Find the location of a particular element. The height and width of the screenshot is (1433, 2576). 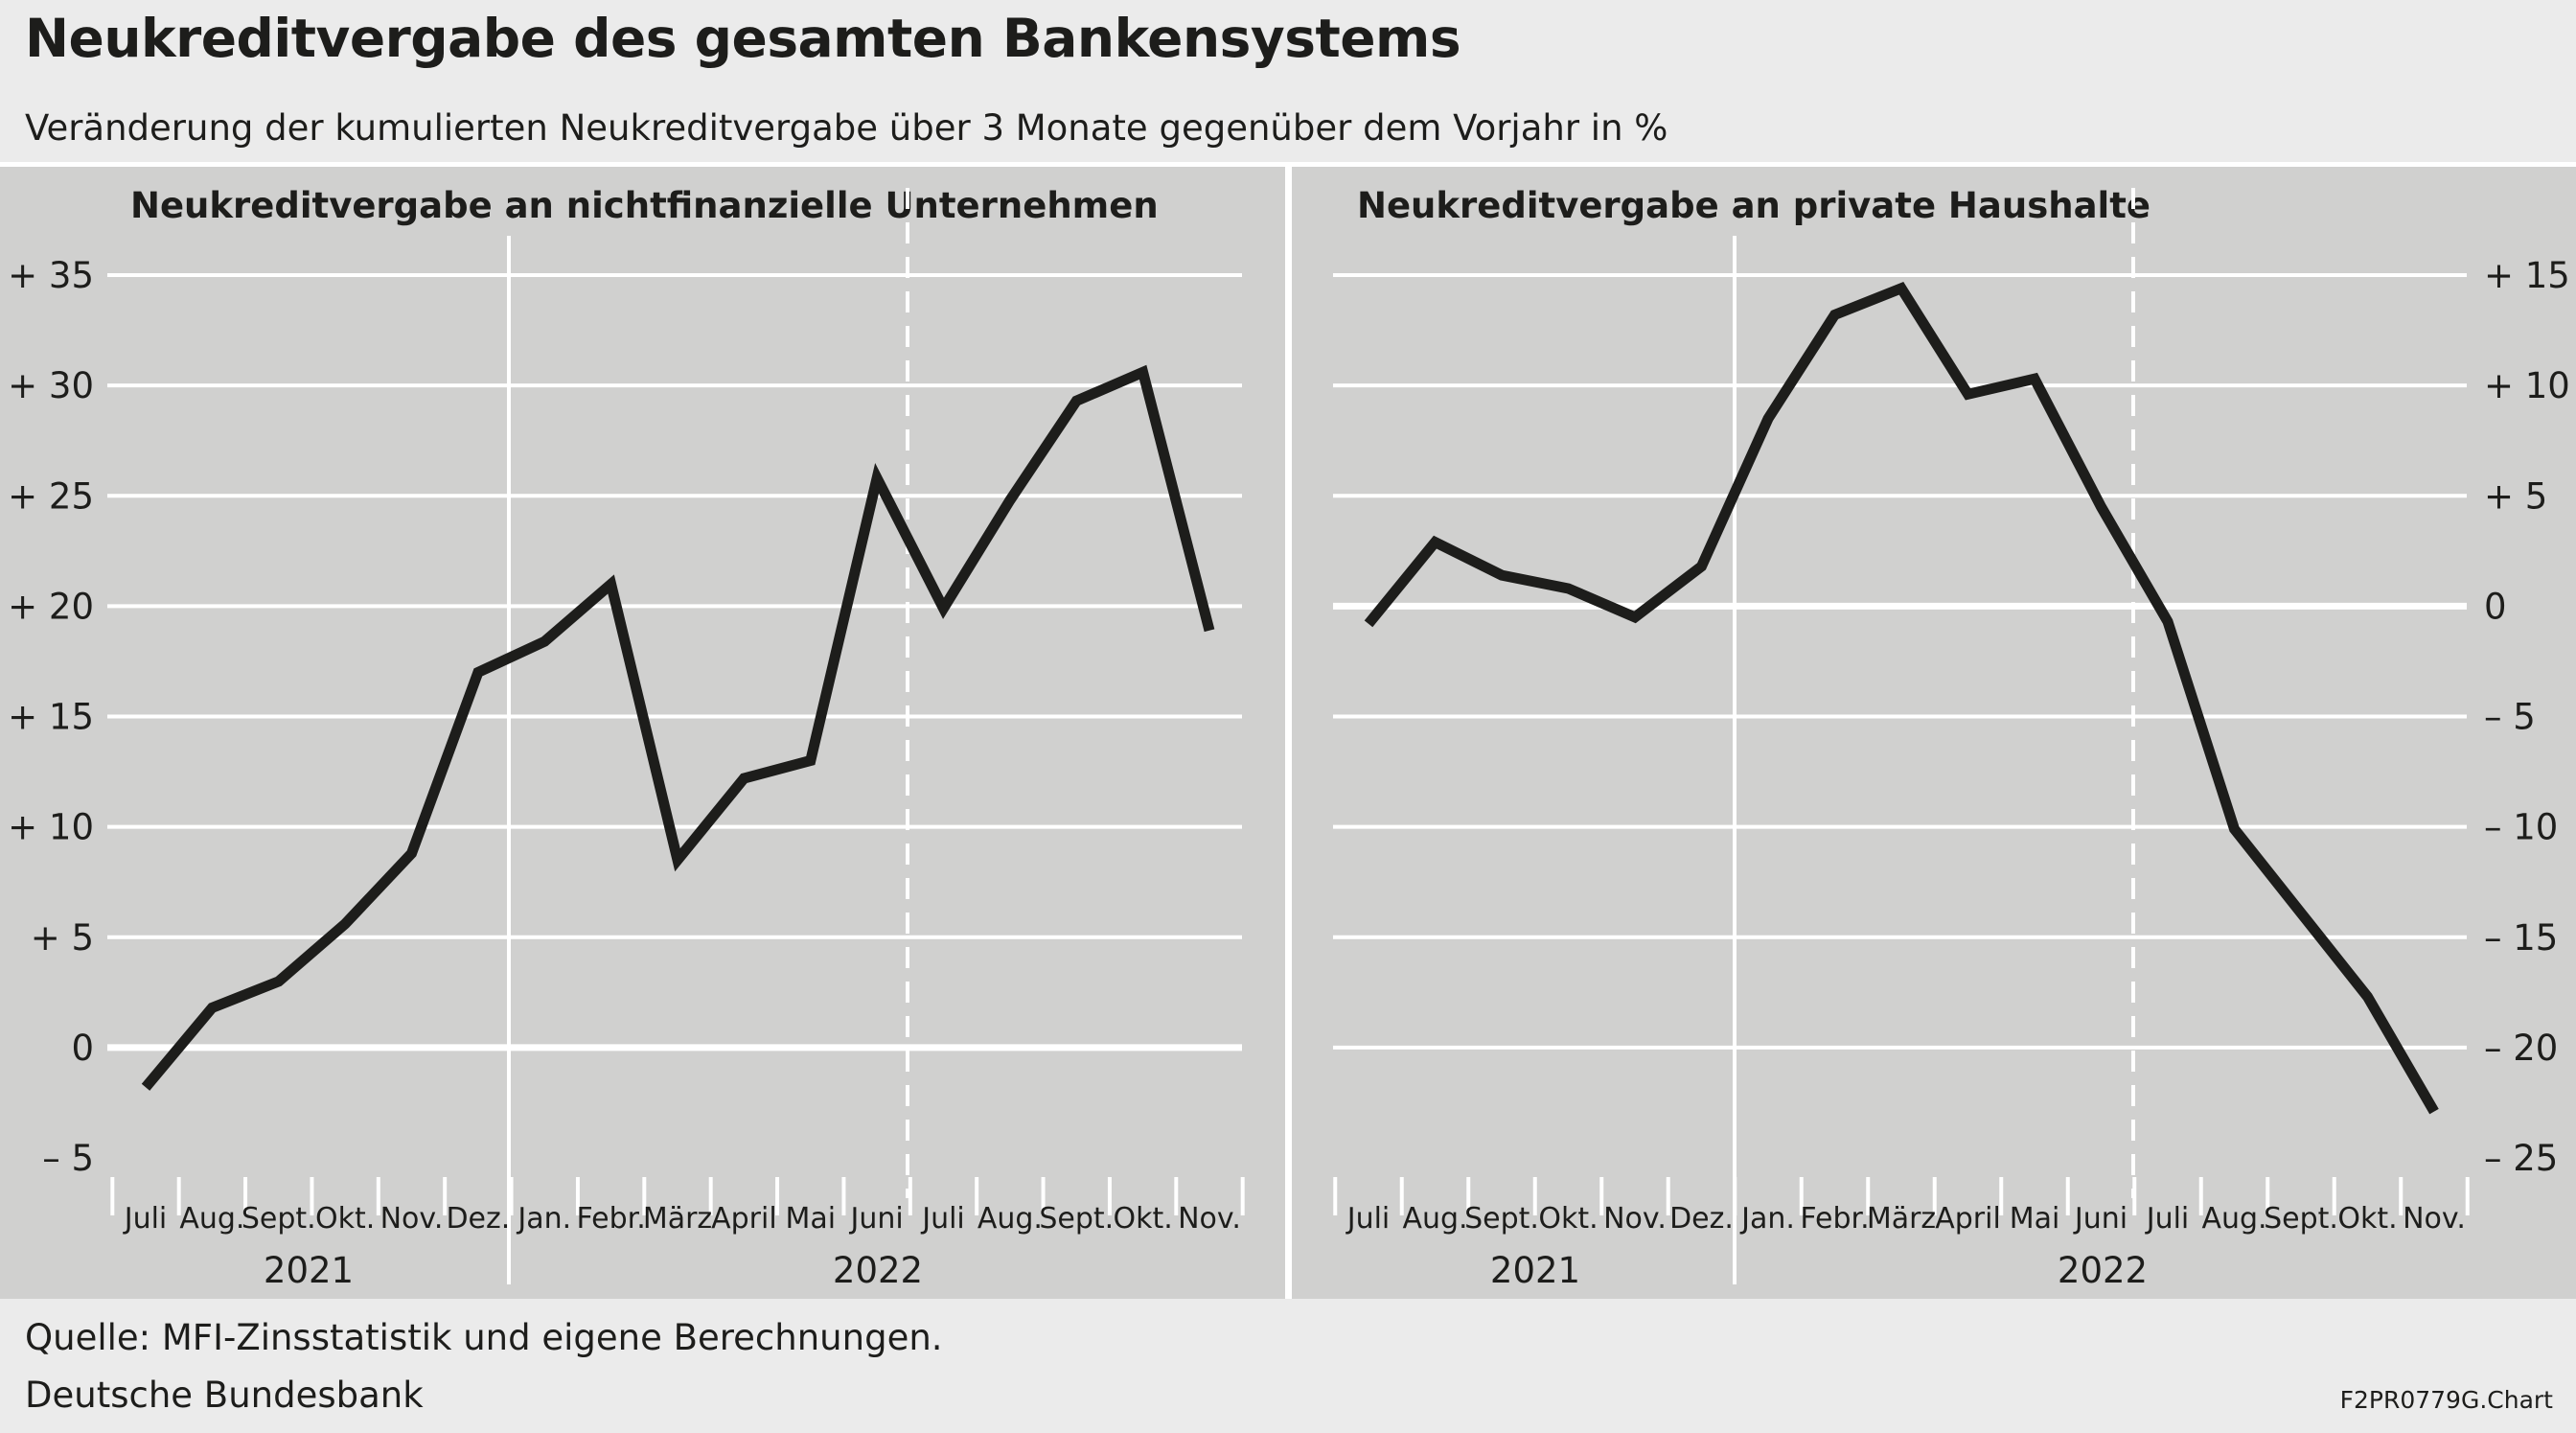

y-tick-label: + 20 is located at coordinates (51, 606).